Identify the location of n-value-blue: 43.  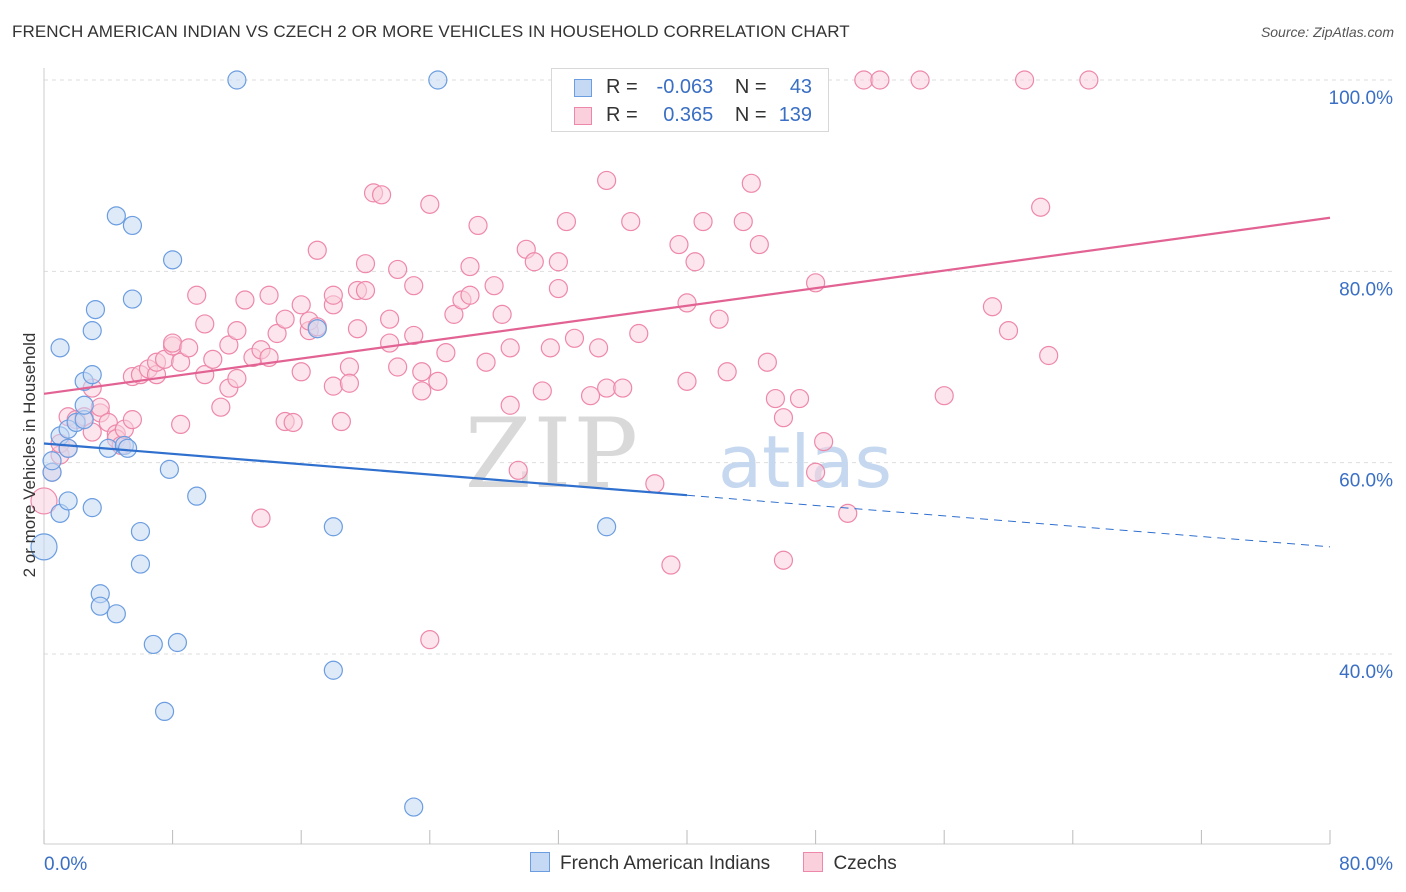
(801, 87).